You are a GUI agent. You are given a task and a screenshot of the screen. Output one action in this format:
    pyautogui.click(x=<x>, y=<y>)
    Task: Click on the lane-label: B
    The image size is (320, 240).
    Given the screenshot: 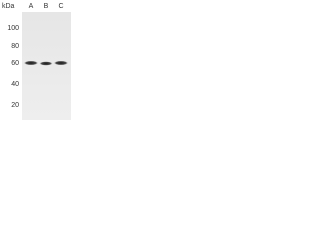 What is the action you would take?
    pyautogui.click(x=46, y=6)
    